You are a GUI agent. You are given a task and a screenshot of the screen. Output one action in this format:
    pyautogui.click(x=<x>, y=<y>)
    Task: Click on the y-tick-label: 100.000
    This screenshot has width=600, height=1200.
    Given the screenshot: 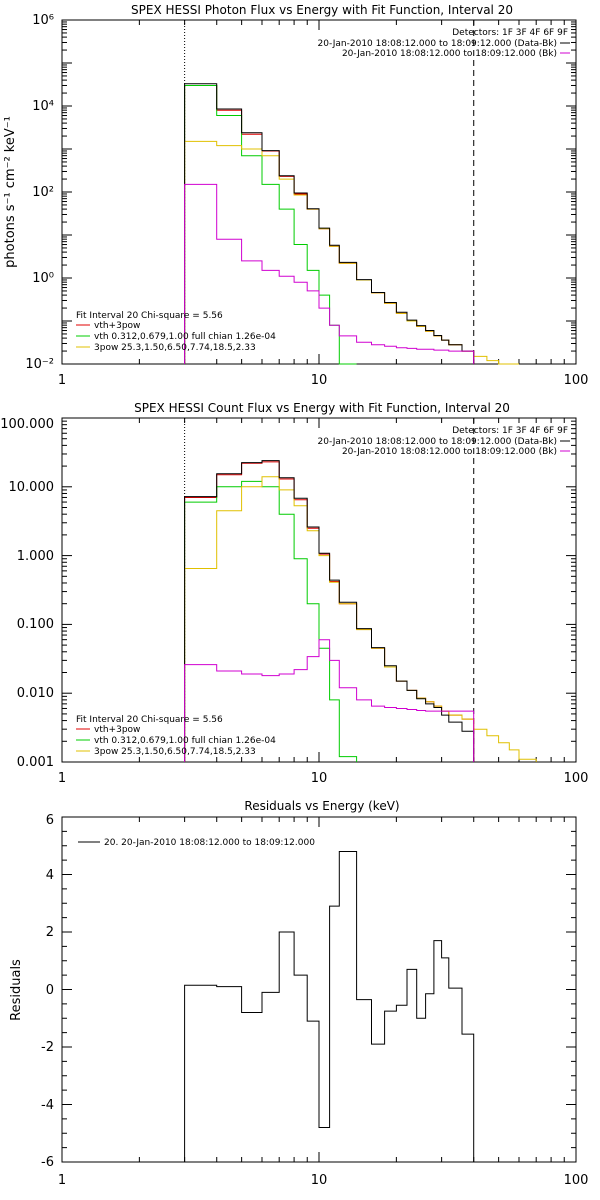 What is the action you would take?
    pyautogui.click(x=27, y=424)
    